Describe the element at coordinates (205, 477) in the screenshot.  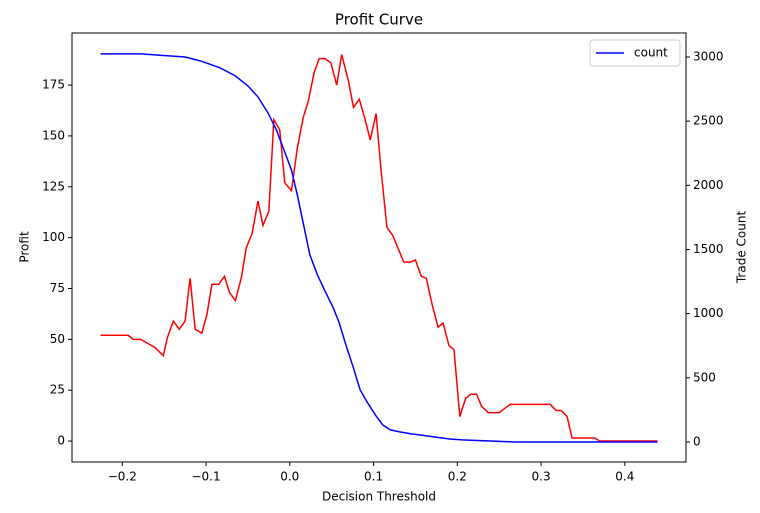
I see `x-tick-label: −0.1` at that location.